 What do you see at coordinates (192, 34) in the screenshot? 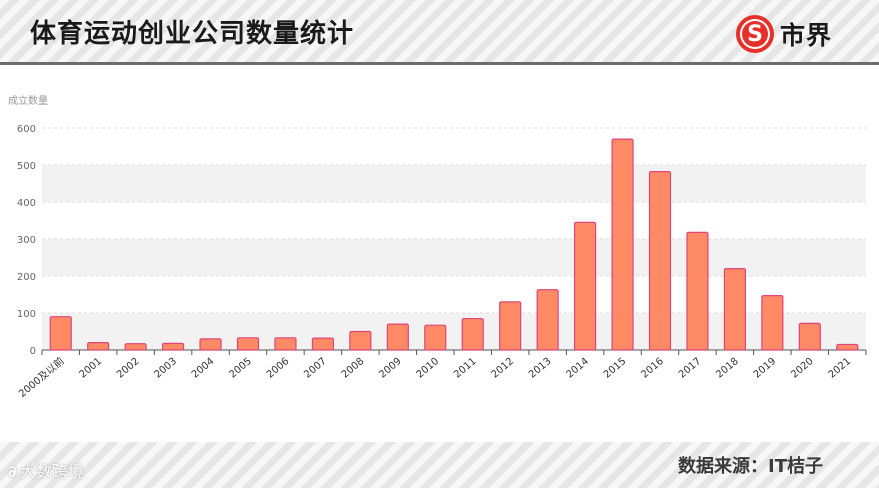
I see `page-title: 体育运动创业公司数量统计` at bounding box center [192, 34].